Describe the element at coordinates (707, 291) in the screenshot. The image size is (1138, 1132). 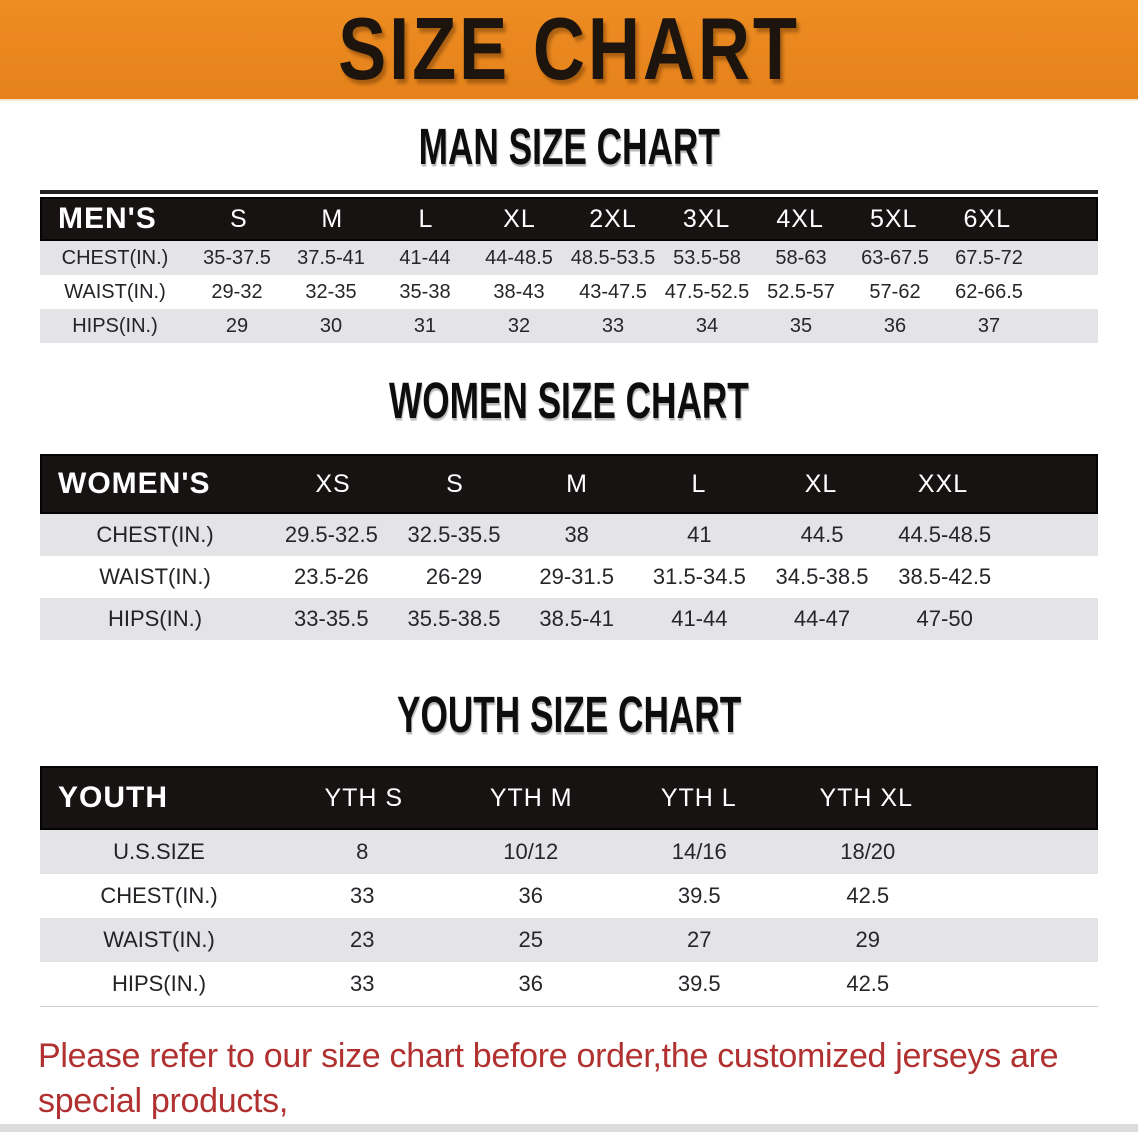
I see `size-value-cell: 47.5-52.5` at that location.